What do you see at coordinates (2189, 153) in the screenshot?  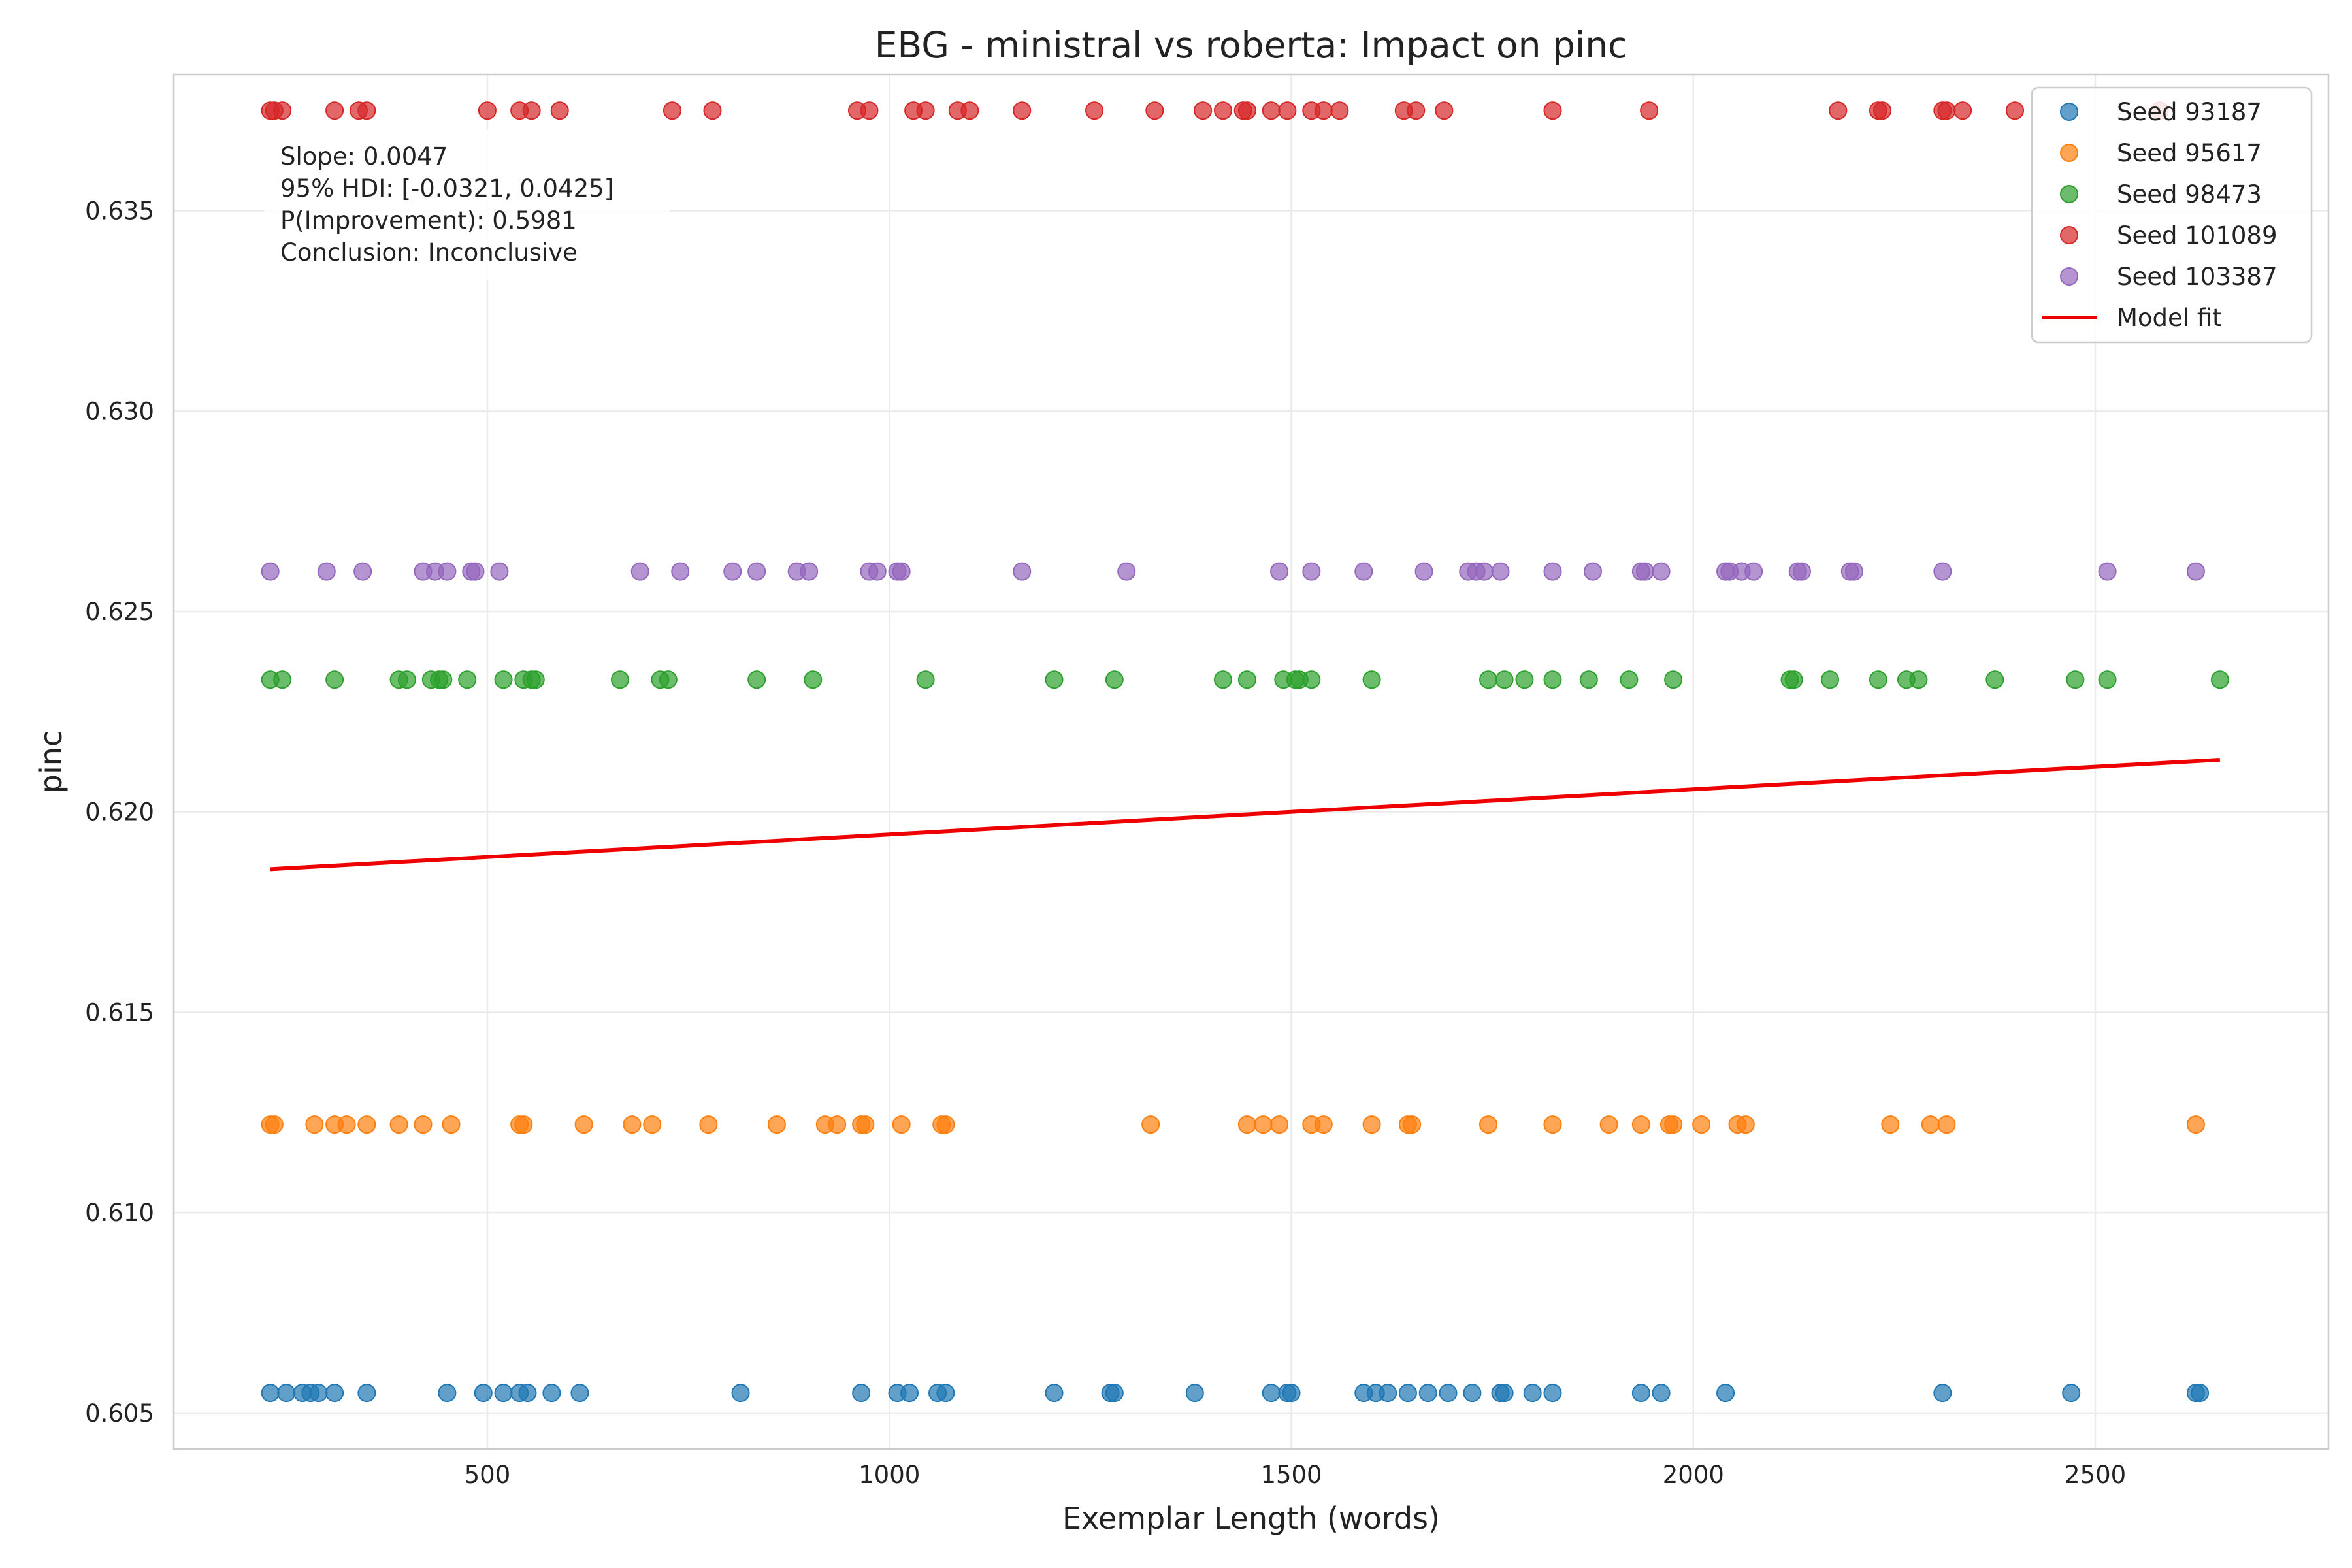 I see `legend-label-seed-95617: Seed 95617` at bounding box center [2189, 153].